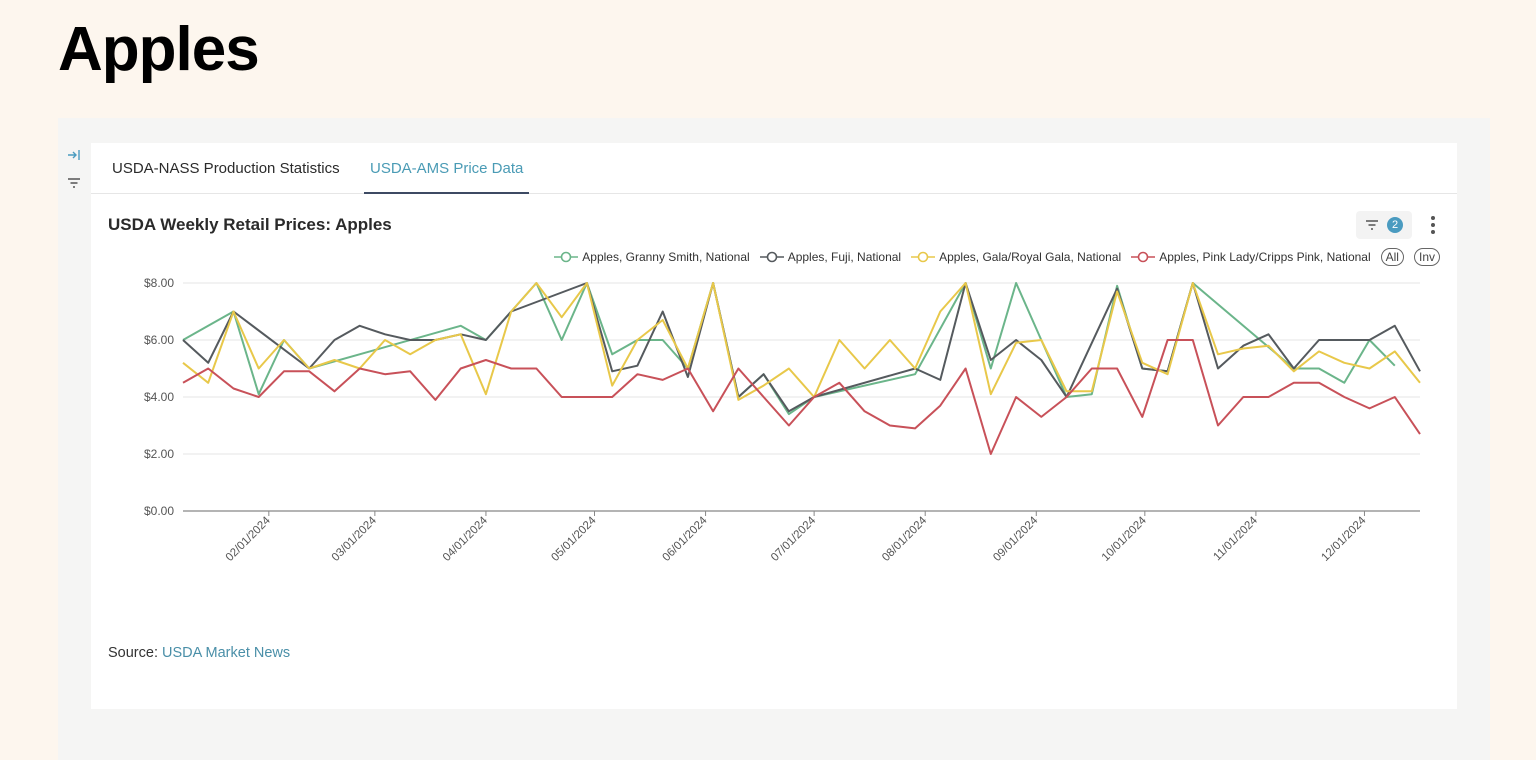  I want to click on x-tick-label: 12/01/2024, so click(1344, 539).